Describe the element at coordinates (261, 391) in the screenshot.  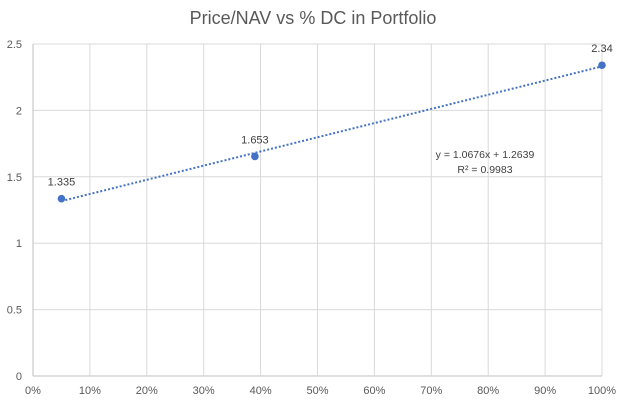
I see `x-tick-label: 40%` at that location.